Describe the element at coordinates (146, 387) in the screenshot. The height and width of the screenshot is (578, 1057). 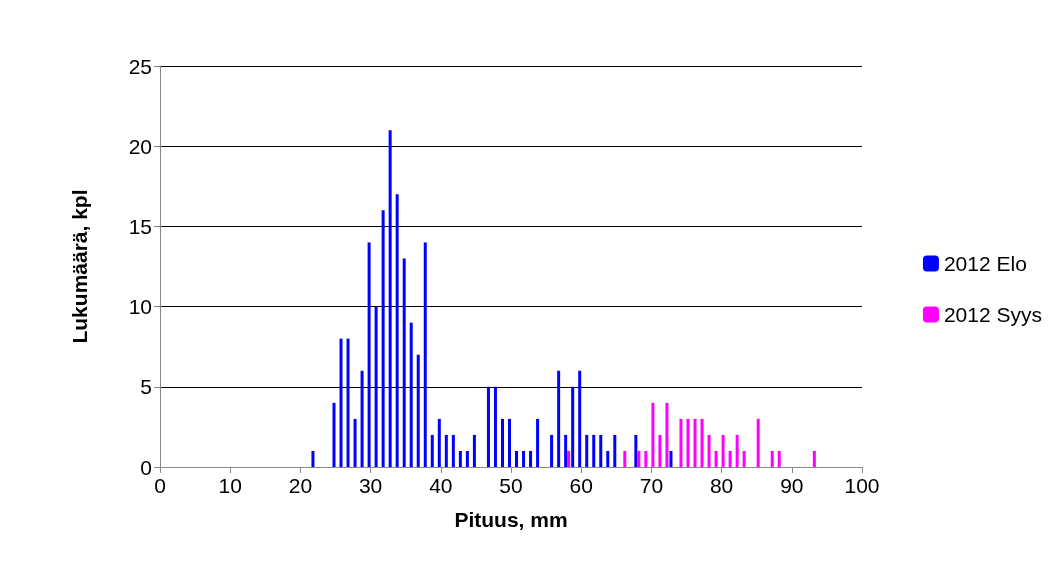
I see `y-tick-label: 5` at that location.